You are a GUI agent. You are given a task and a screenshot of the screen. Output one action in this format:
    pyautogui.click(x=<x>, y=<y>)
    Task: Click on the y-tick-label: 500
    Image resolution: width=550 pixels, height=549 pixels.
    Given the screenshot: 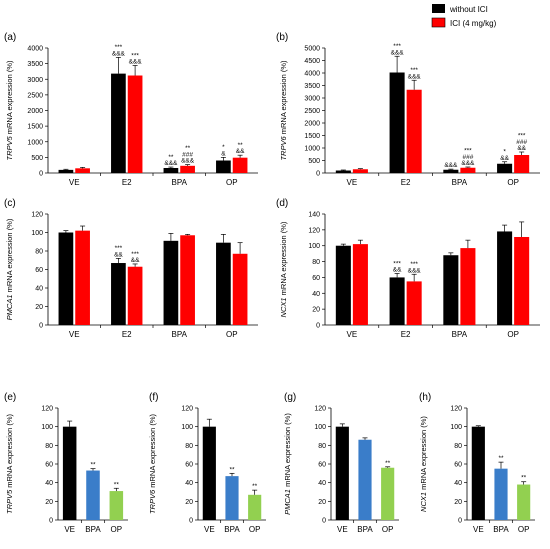 What is the action you would take?
    pyautogui.click(x=314, y=161)
    